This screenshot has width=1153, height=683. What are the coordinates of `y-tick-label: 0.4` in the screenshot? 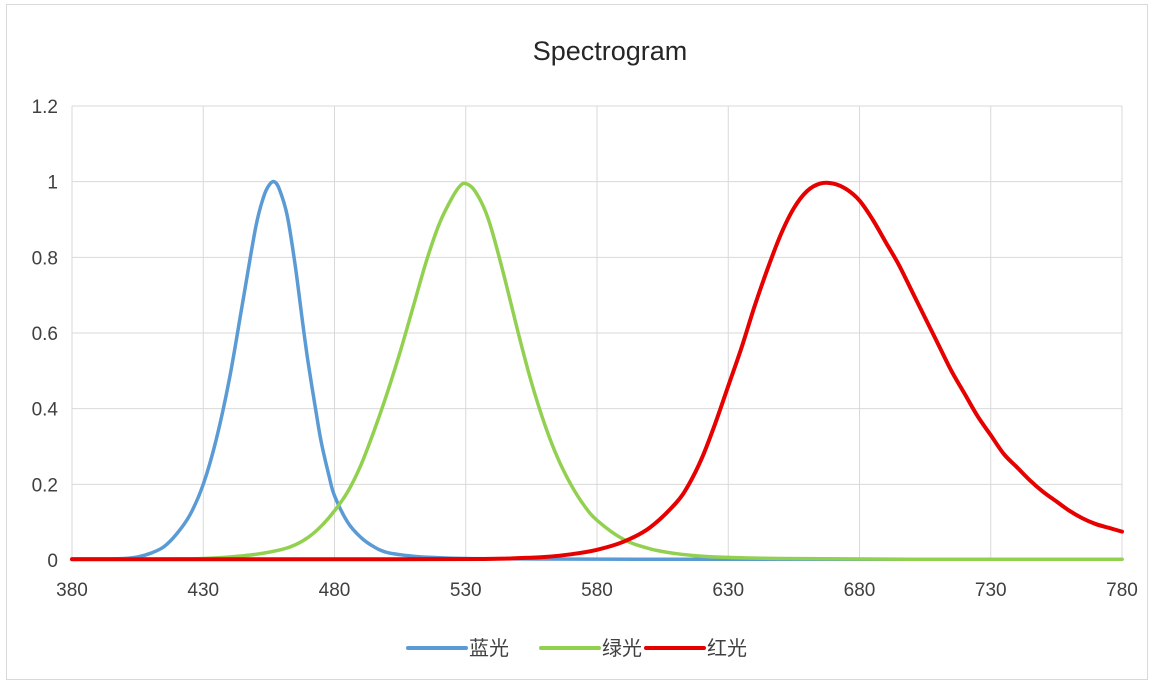 It's located at (45, 410).